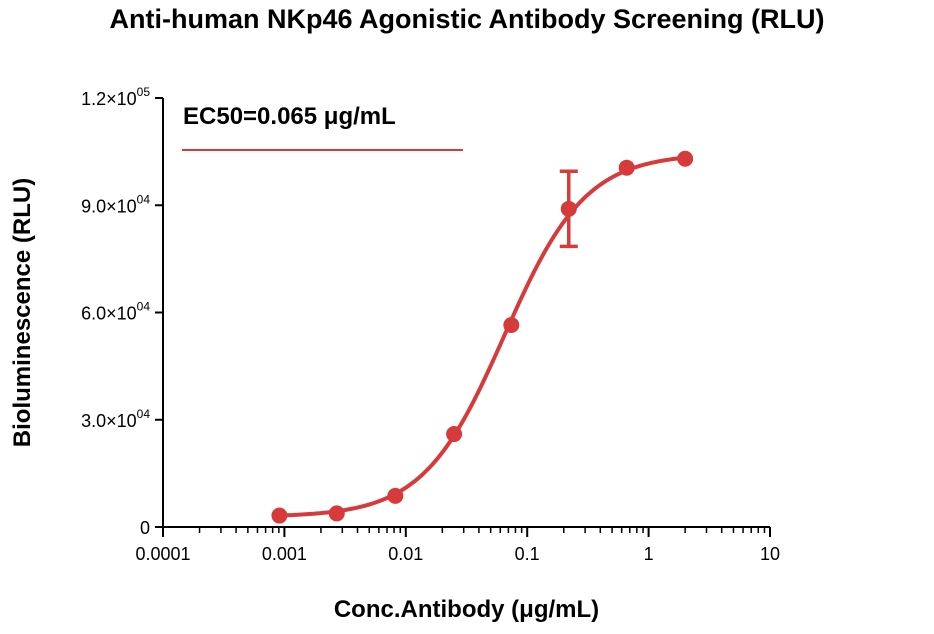  Describe the element at coordinates (284, 554) in the screenshot. I see `x-tick-label: 0.001` at that location.